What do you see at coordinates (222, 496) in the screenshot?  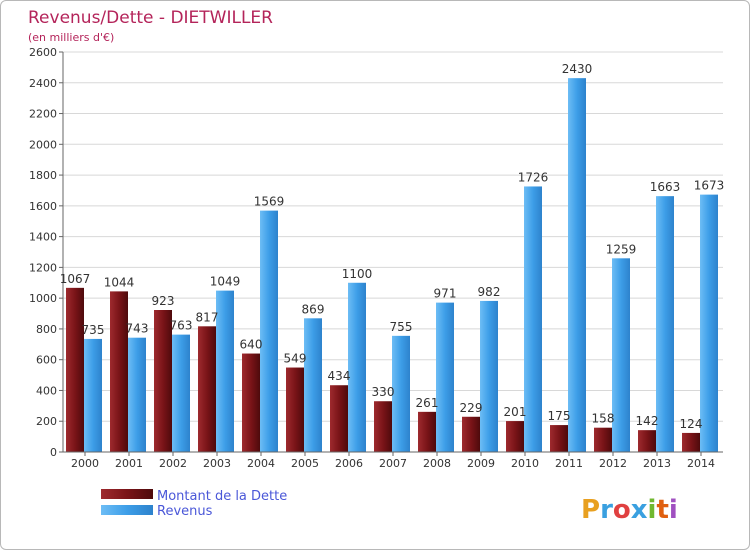 I see `legend-label-dette: Montant de la Dette` at bounding box center [222, 496].